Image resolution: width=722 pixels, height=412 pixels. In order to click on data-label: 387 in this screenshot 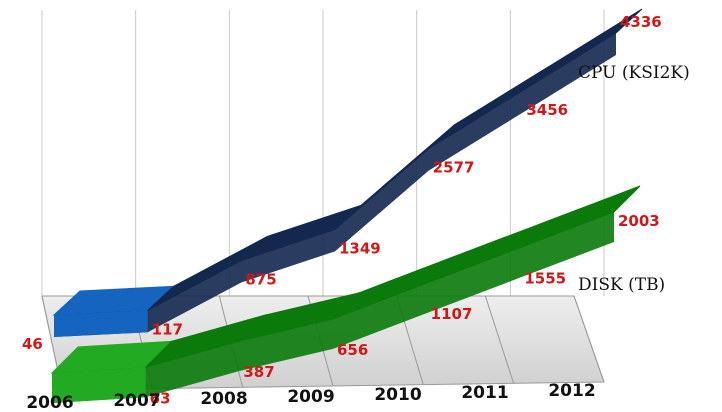, I will do `click(258, 372)`.